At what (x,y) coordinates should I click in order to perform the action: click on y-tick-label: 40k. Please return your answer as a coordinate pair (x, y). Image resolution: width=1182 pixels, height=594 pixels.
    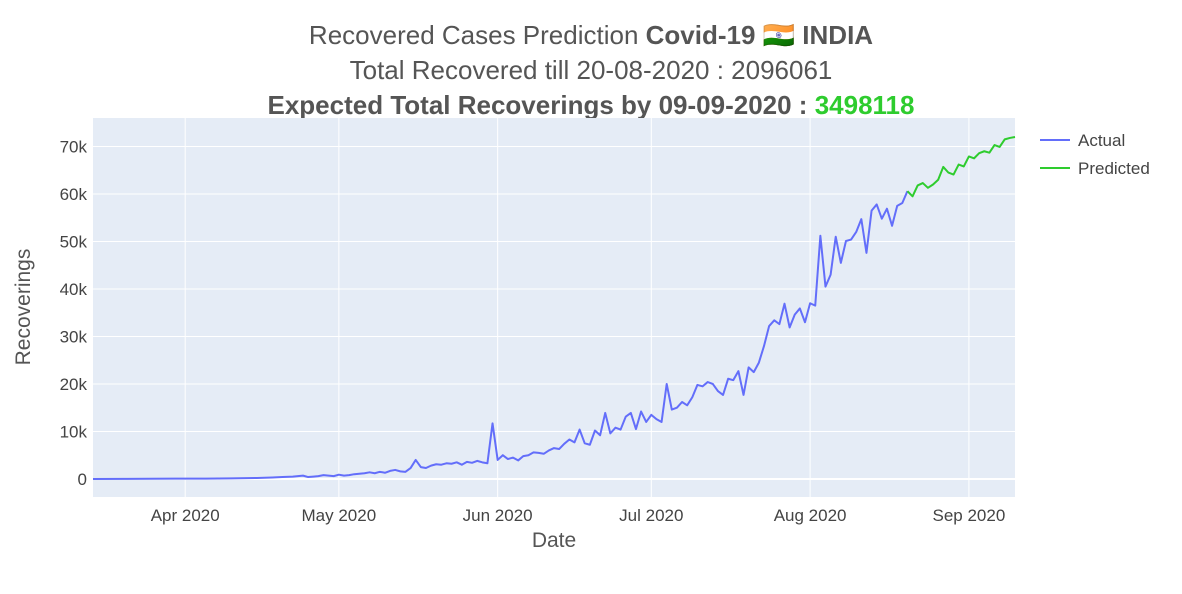
    Looking at the image, I should click on (74, 289).